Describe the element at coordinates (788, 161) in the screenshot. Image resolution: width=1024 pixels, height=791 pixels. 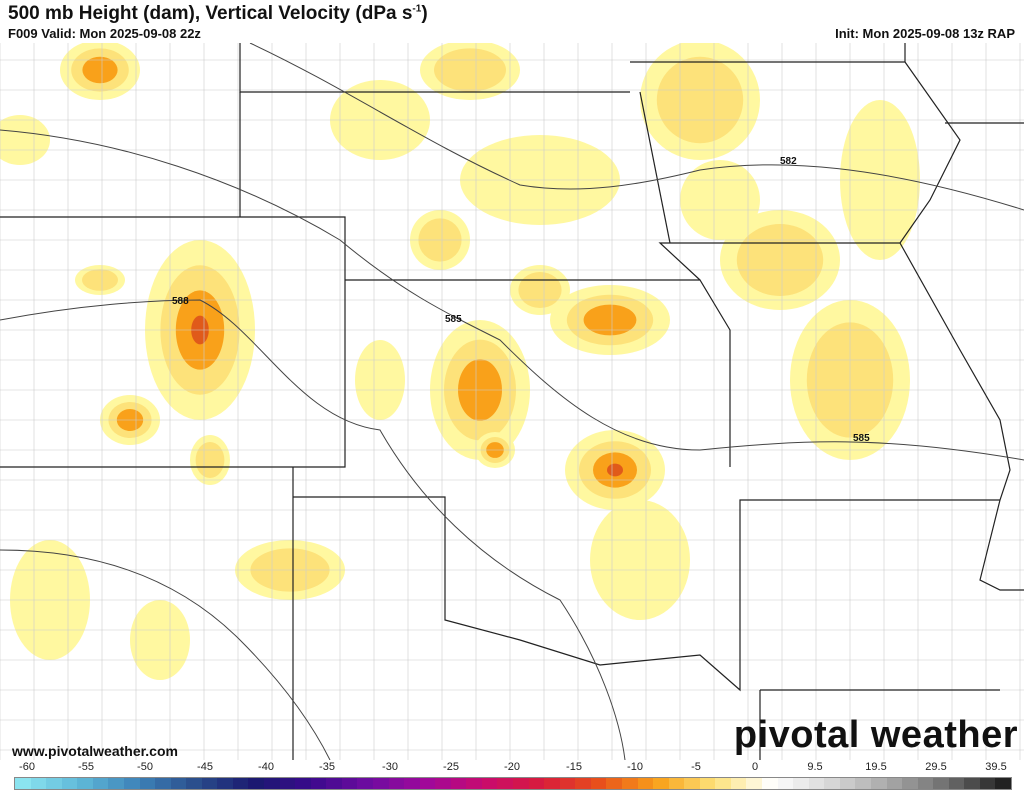
I see `contour-label: 582` at that location.